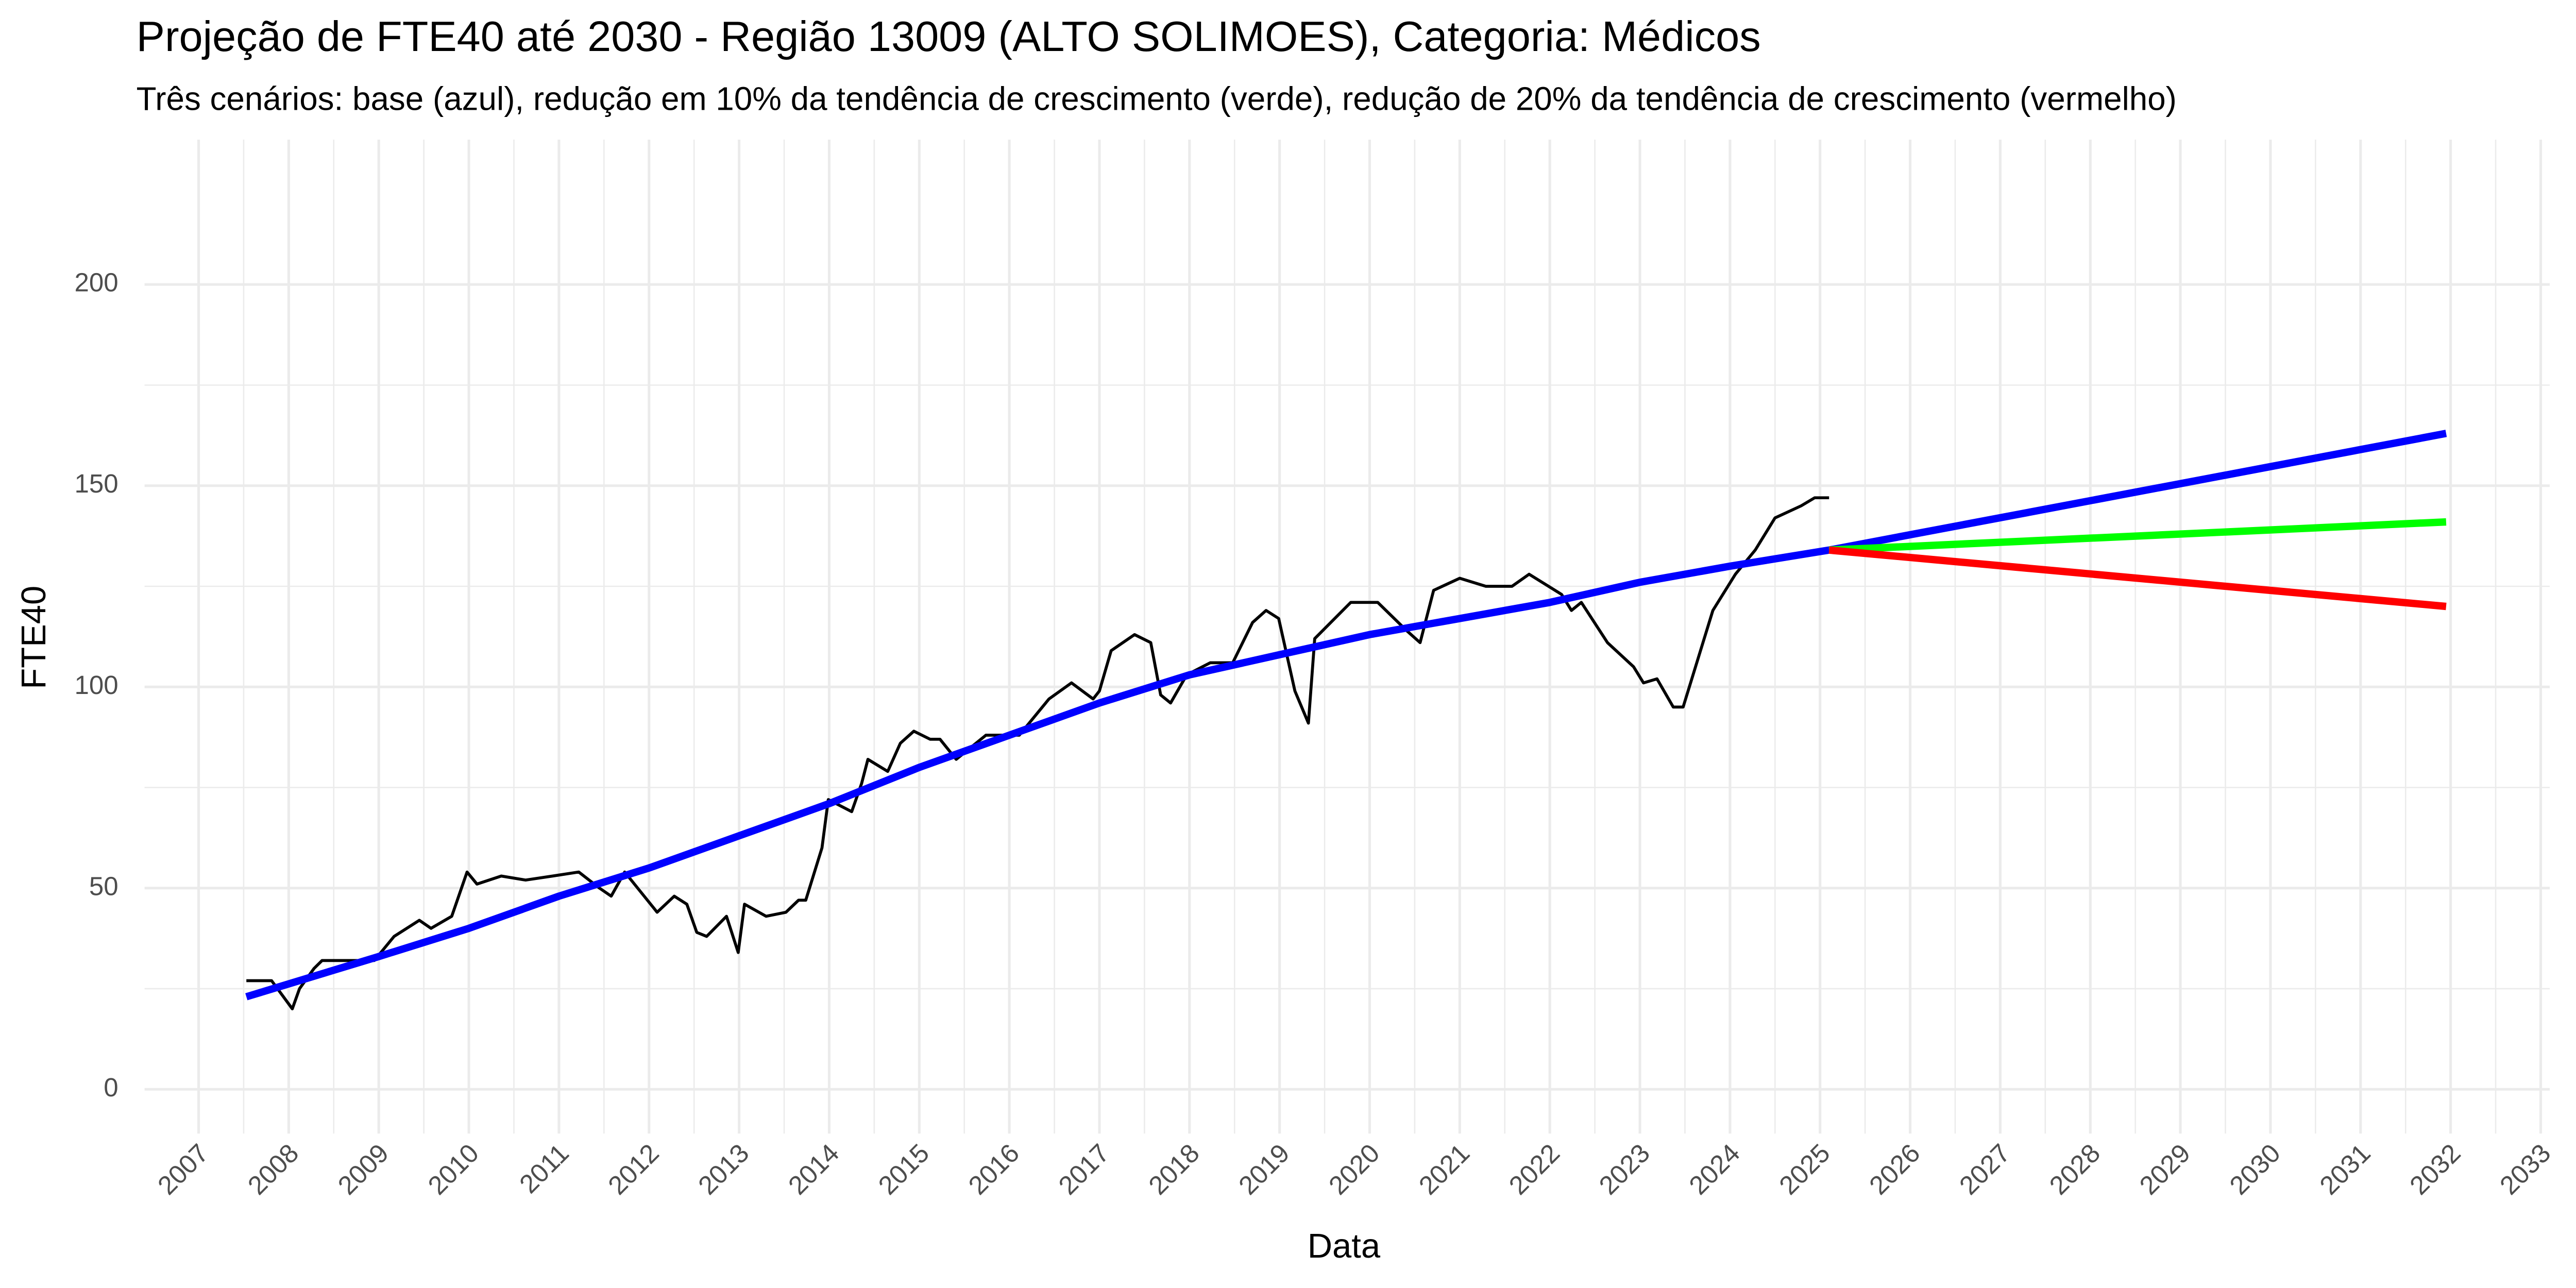 Image resolution: width=2576 pixels, height=1288 pixels. Describe the element at coordinates (103, 886) in the screenshot. I see `y-tick-label: 50` at that location.